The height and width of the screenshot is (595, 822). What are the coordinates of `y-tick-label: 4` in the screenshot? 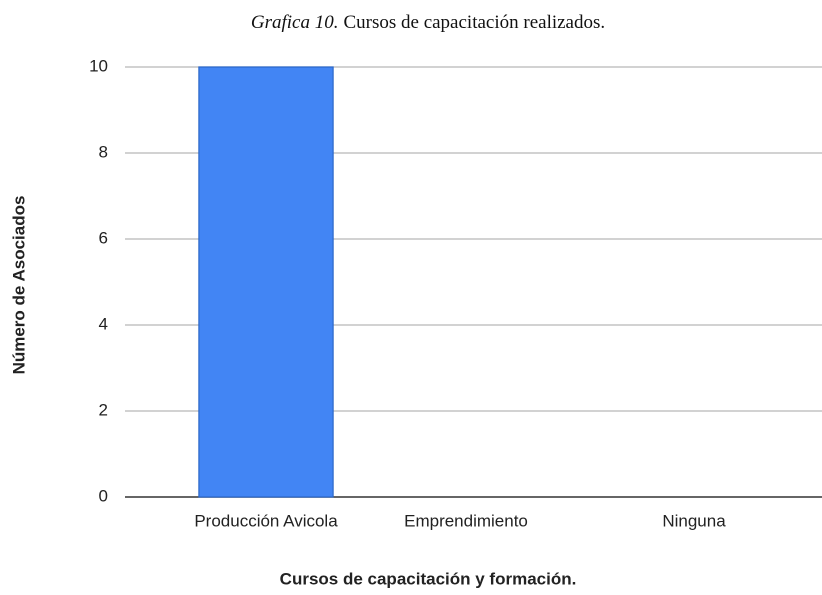 It's located at (103, 323).